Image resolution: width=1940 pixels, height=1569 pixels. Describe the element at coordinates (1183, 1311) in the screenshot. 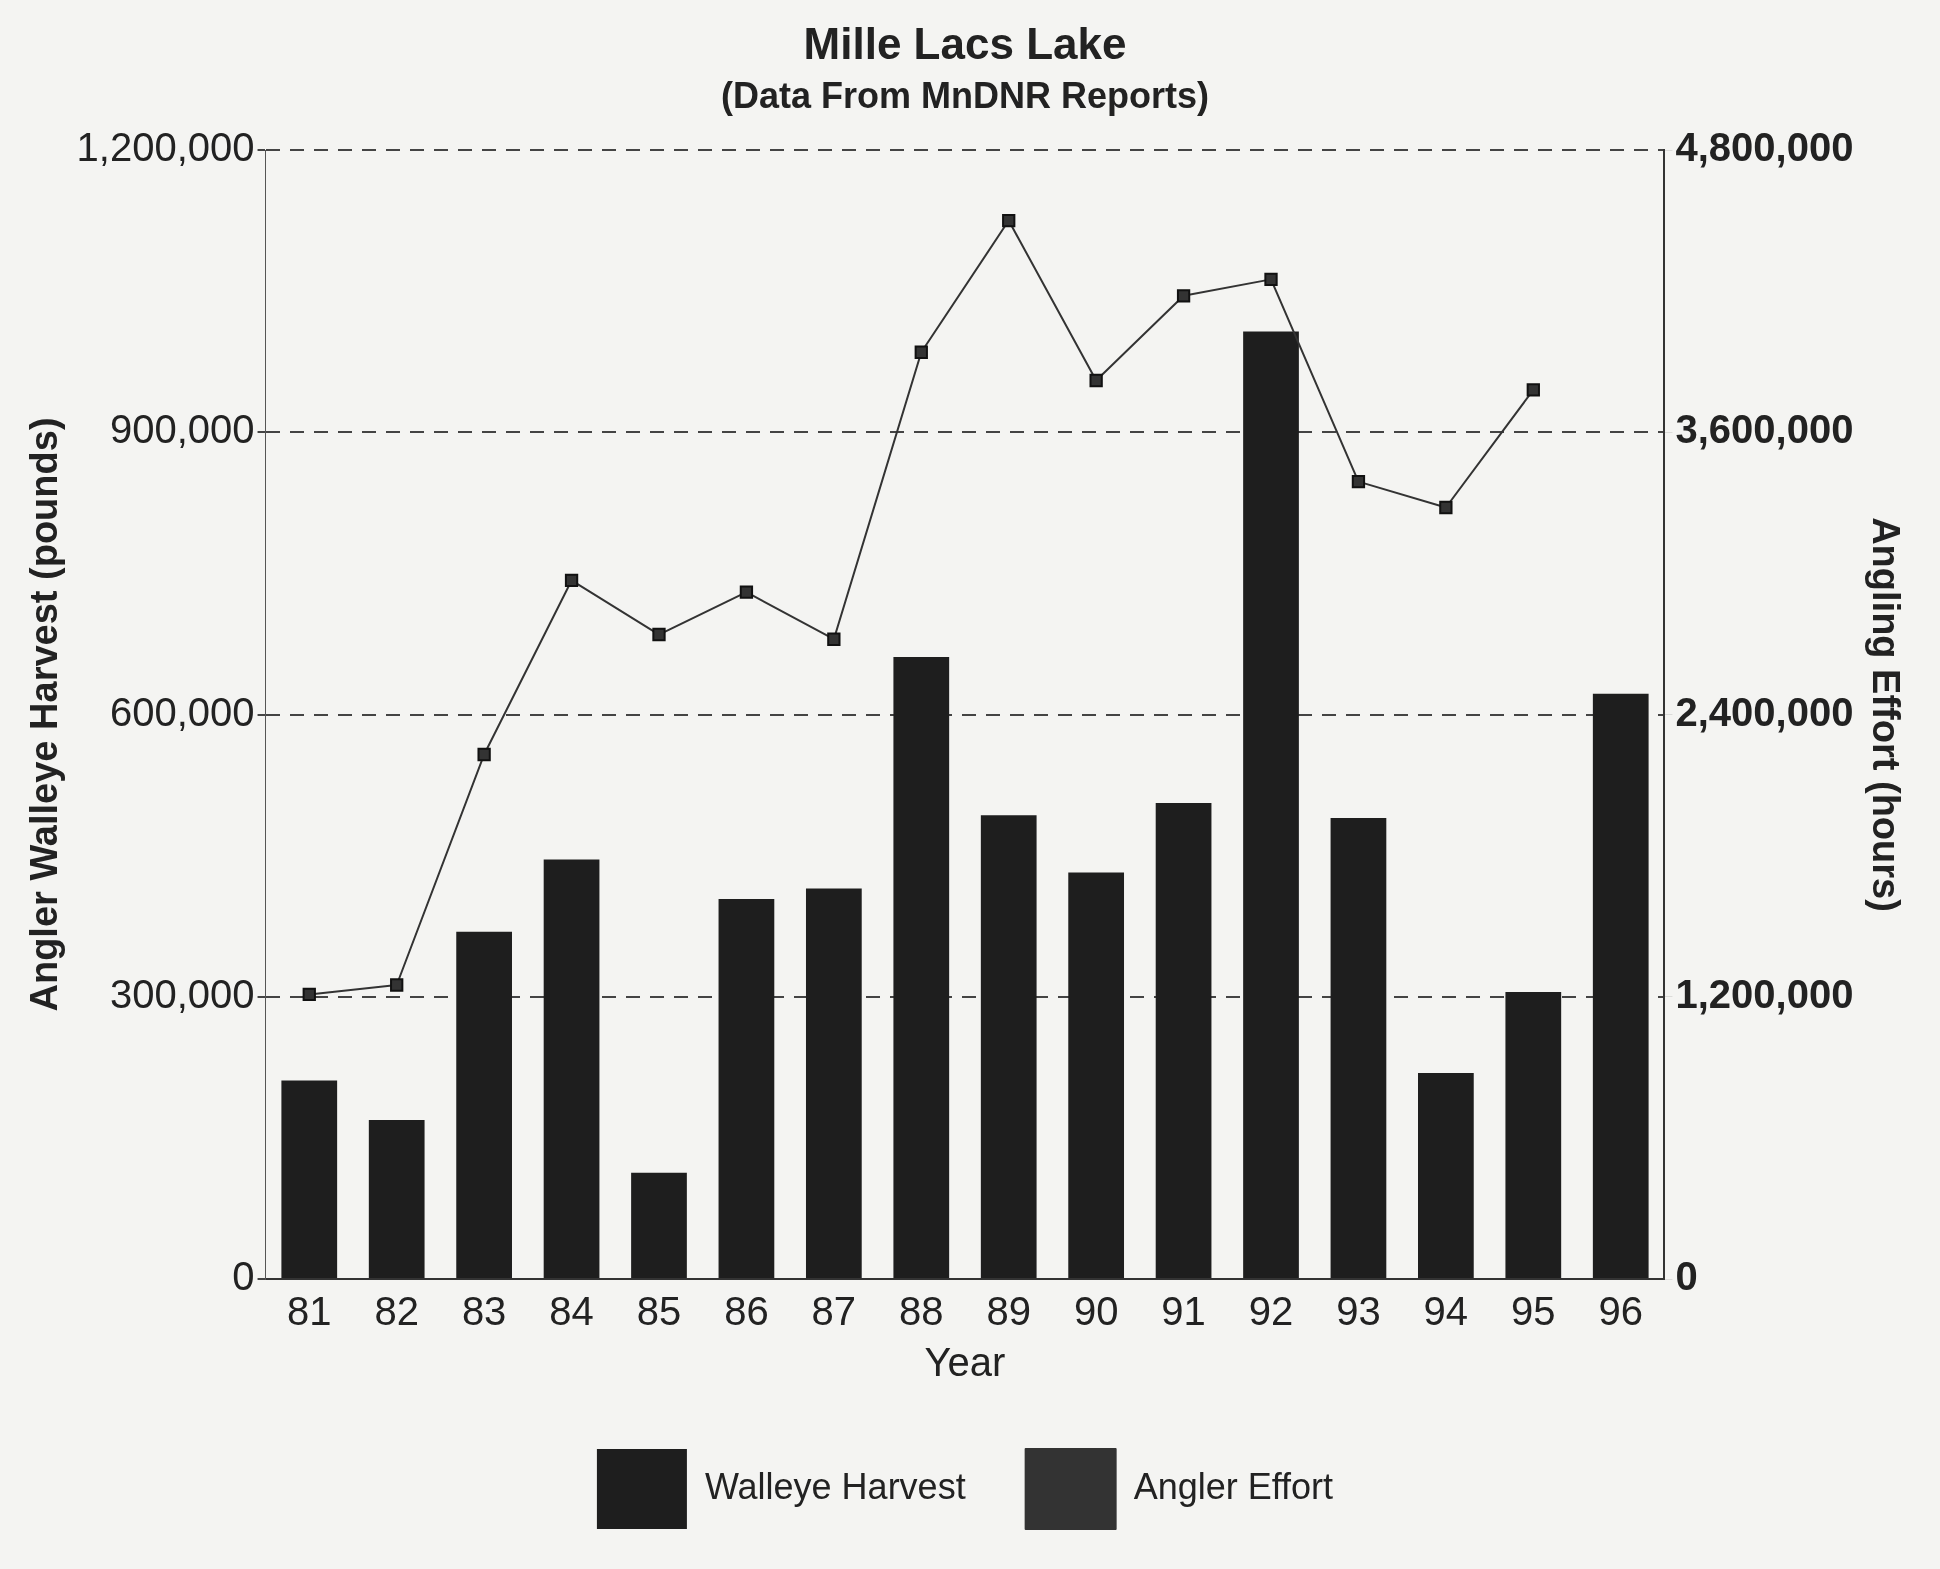

I see `x-tick-label: 91` at that location.